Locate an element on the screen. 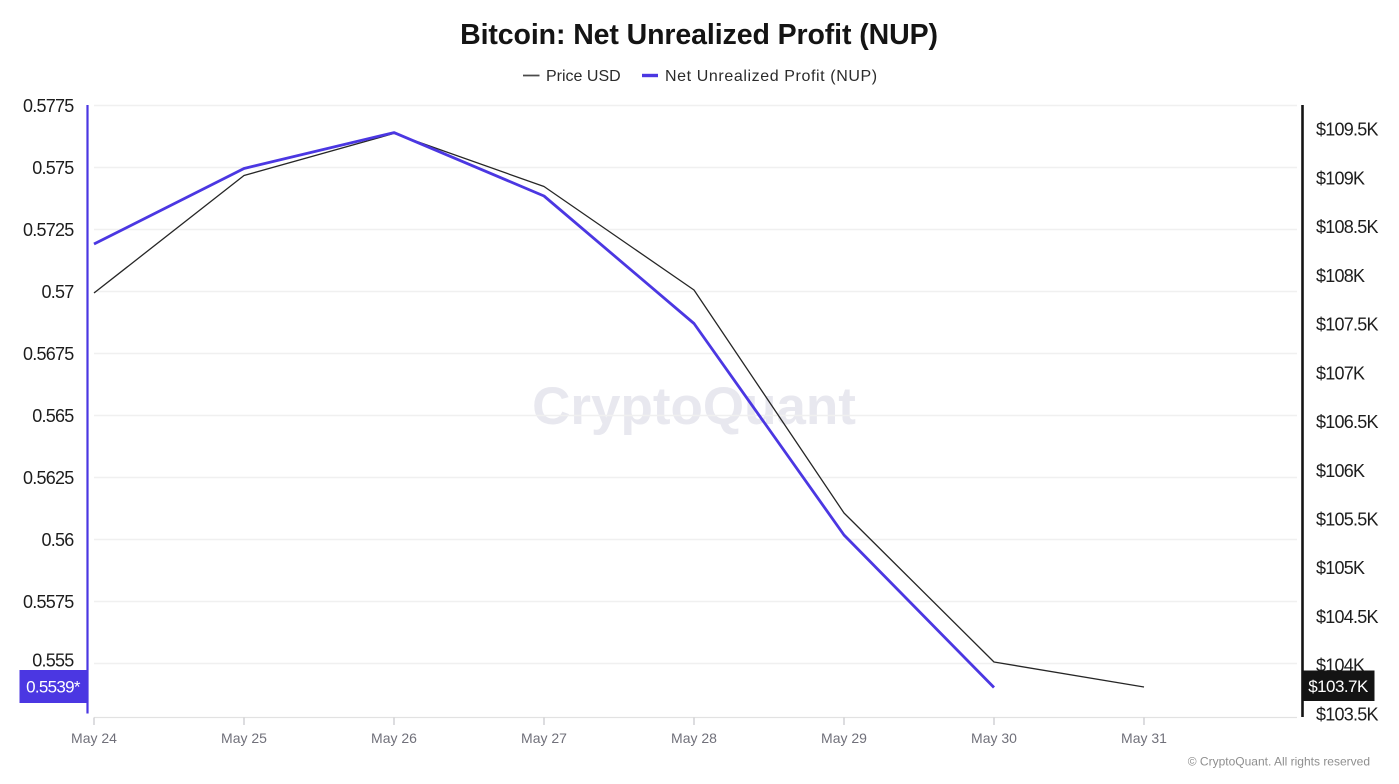 Image resolution: width=1399 pixels, height=784 pixels. svg-text: May 29 is located at coordinates (844, 738).